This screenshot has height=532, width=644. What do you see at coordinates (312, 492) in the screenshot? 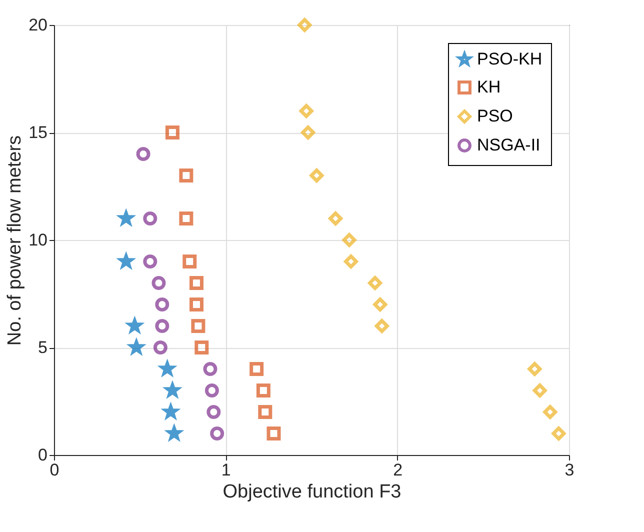
I see `x-axis-title: Objective function F3` at bounding box center [312, 492].